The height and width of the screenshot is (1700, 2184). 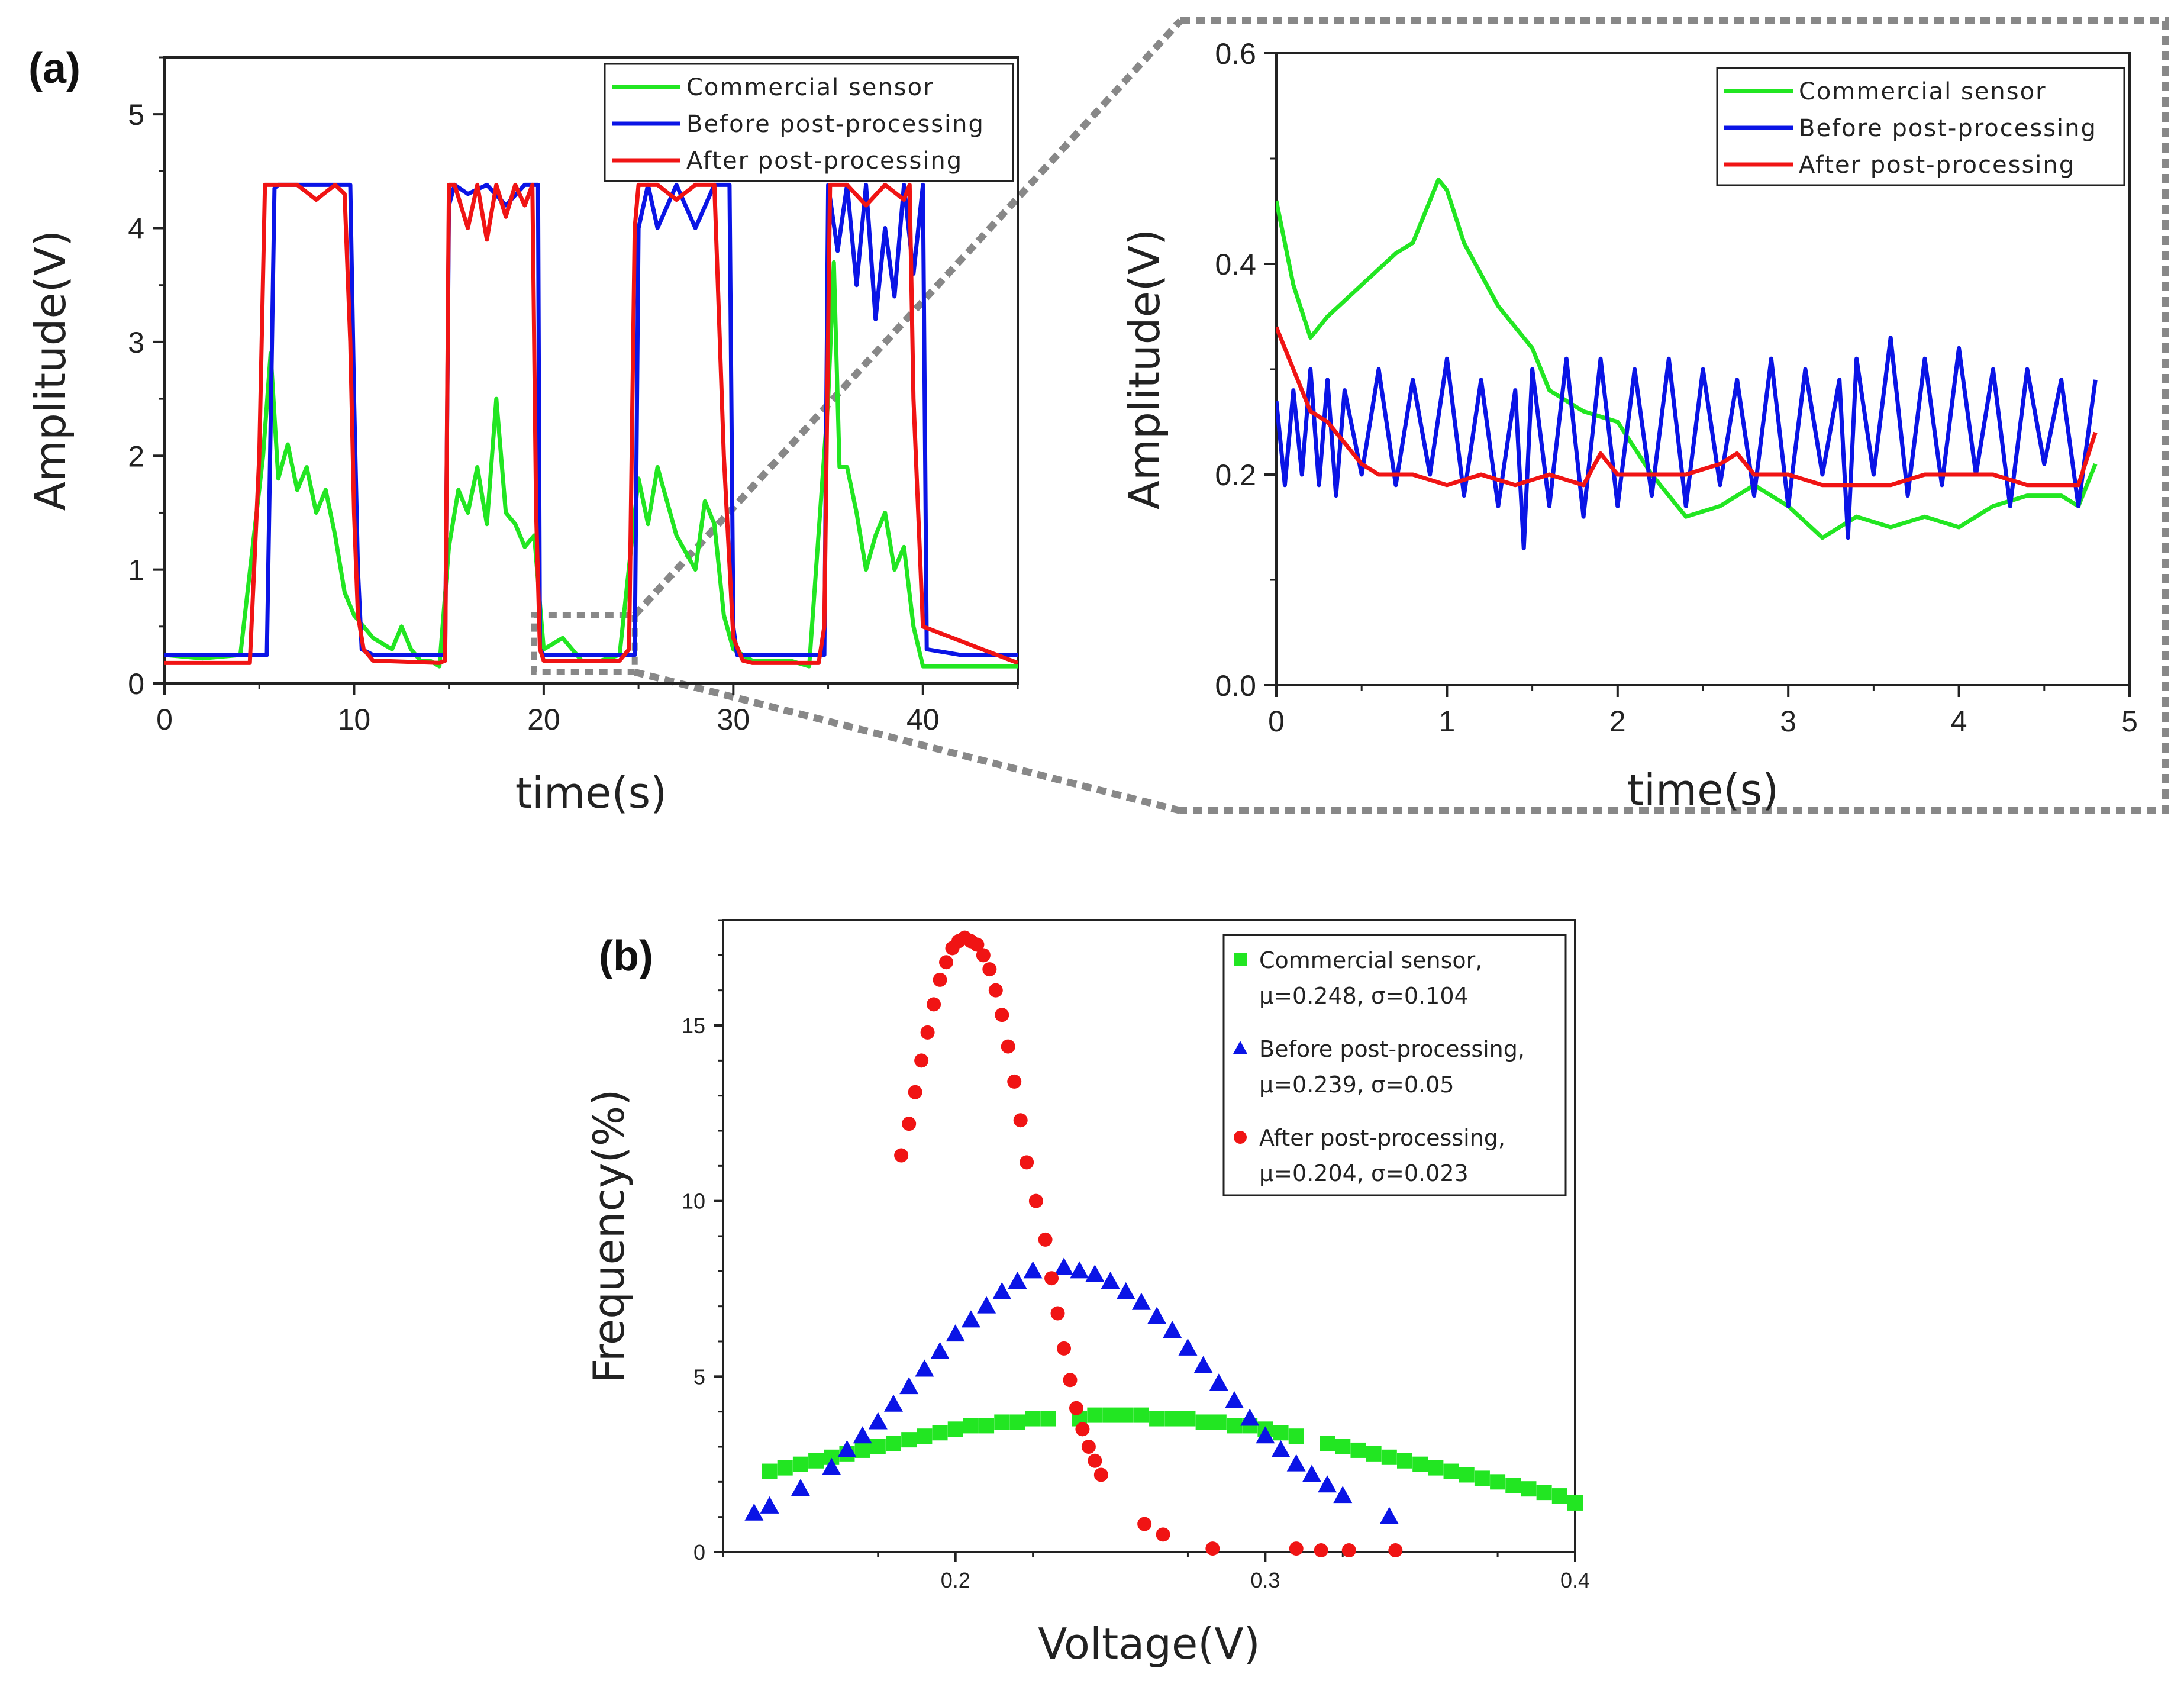 I want to click on legend-marker-triangle, so click(x=1240, y=1047).